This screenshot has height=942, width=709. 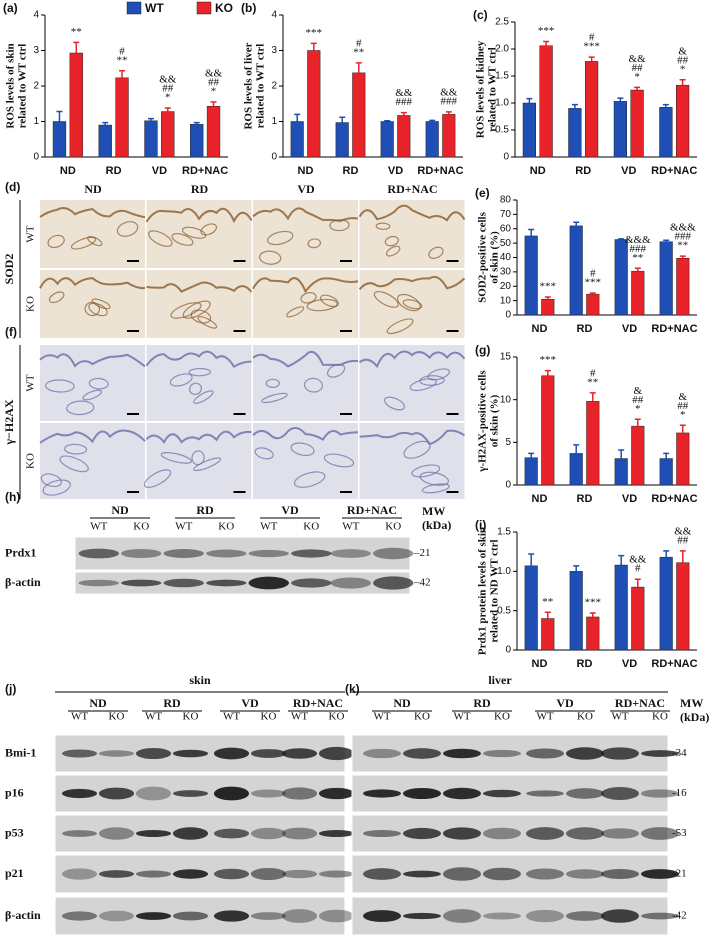 What do you see at coordinates (506, 200) in the screenshot?
I see `y-tick-label: 80` at bounding box center [506, 200].